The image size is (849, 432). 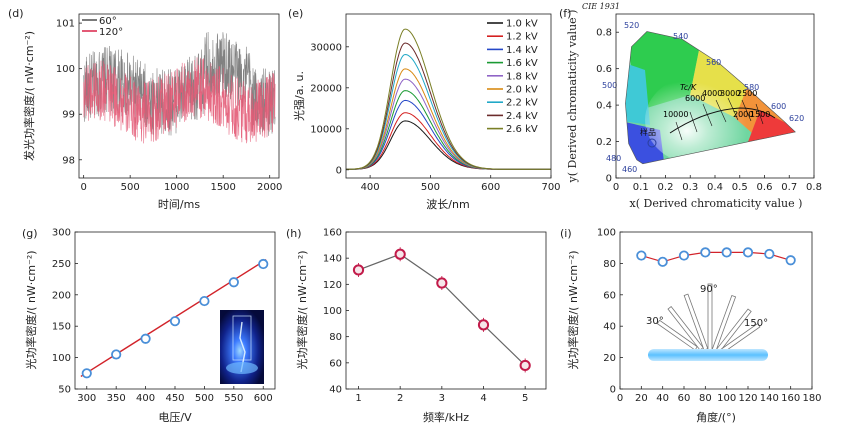 What do you see at coordinates (648, 132) in the screenshot?
I see `sample-label: 样品` at bounding box center [648, 132].